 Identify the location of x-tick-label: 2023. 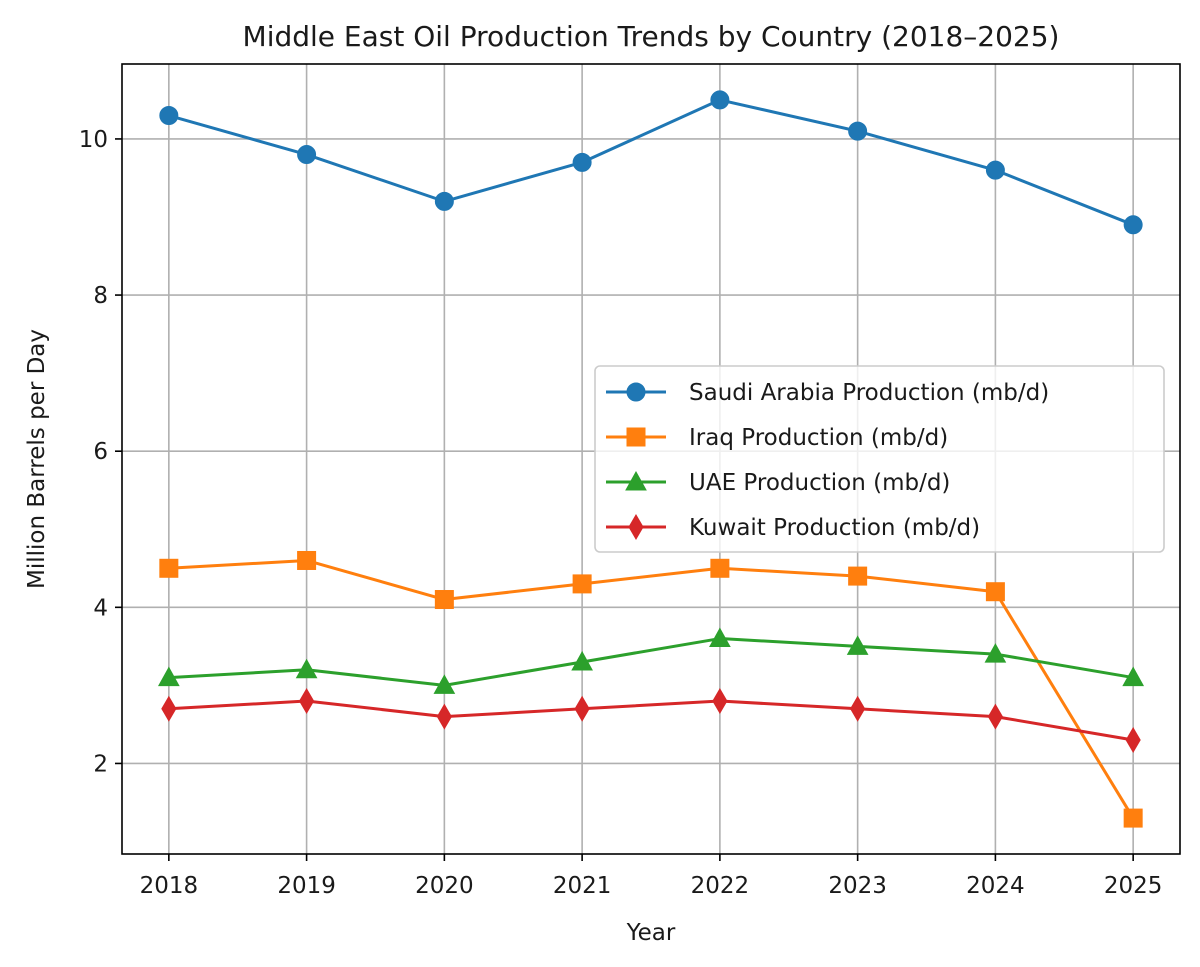
(857, 886).